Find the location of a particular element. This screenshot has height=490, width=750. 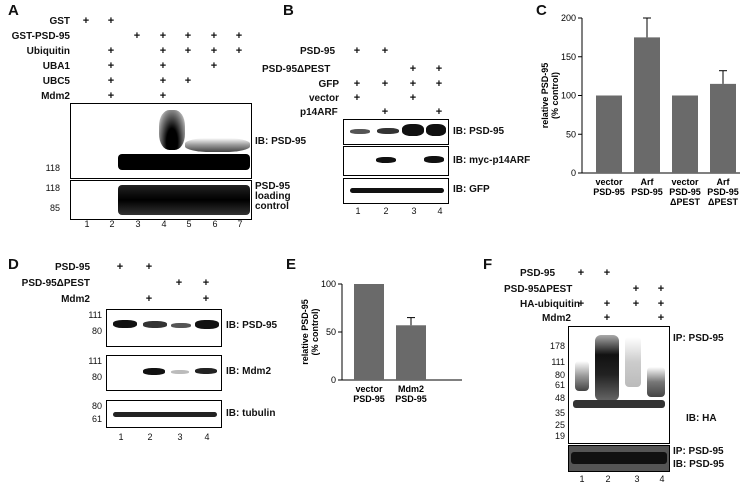

f-lane: 2 is located at coordinates (608, 479).